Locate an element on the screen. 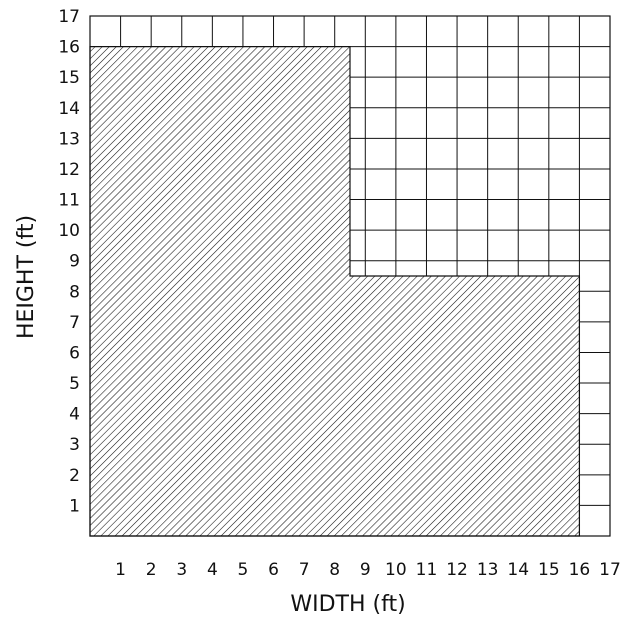  x-tick-label: 14 is located at coordinates (518, 570).